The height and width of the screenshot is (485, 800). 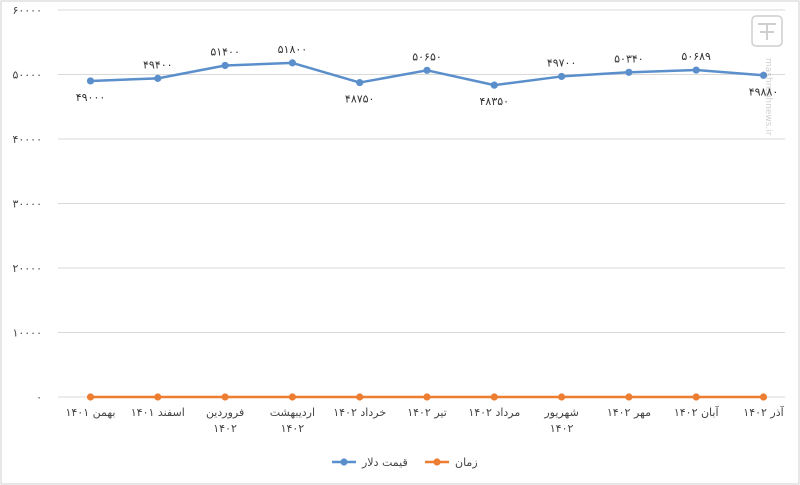 I want to click on data-label: ۴۹۰۰۰, so click(x=91, y=97).